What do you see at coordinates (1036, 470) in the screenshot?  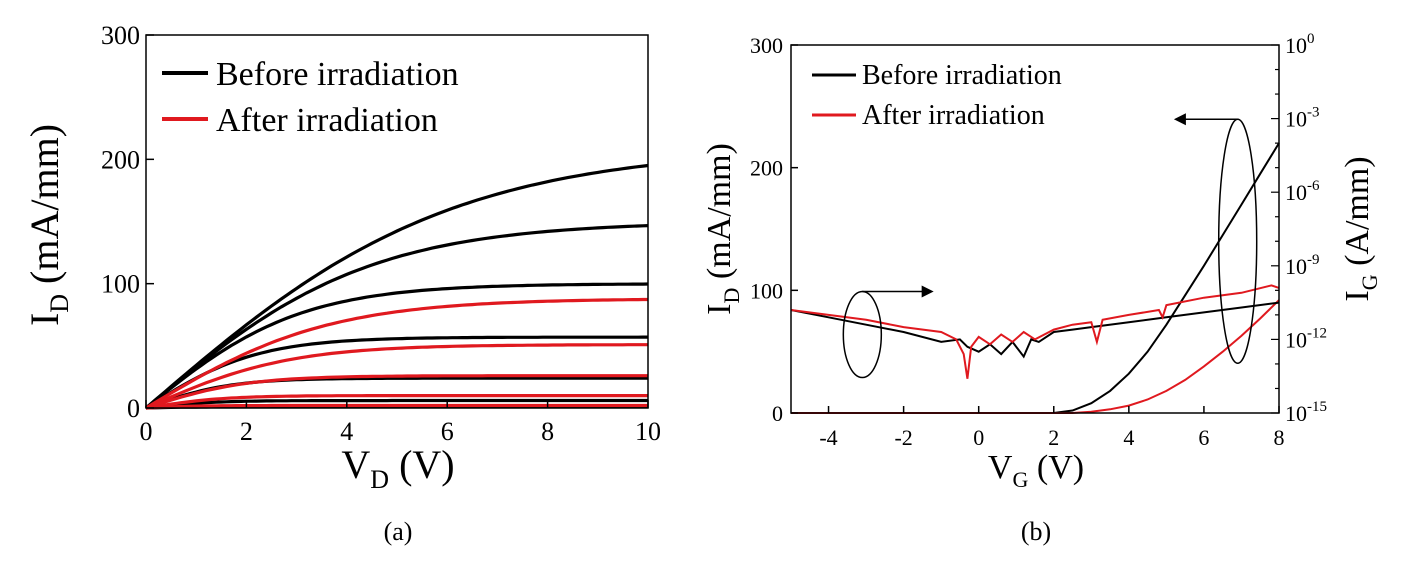 I see `chart-b-x-axis-label: VG (V)` at bounding box center [1036, 470].